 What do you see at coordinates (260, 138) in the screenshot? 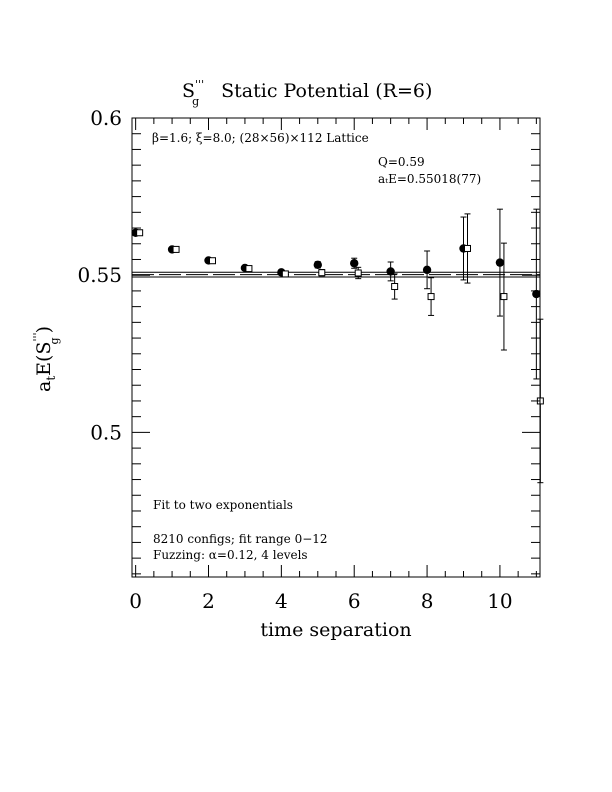
I see `lattice-annotation: β=1.6; ξ=8.0; (28×56)×112 Lattice` at bounding box center [260, 138].